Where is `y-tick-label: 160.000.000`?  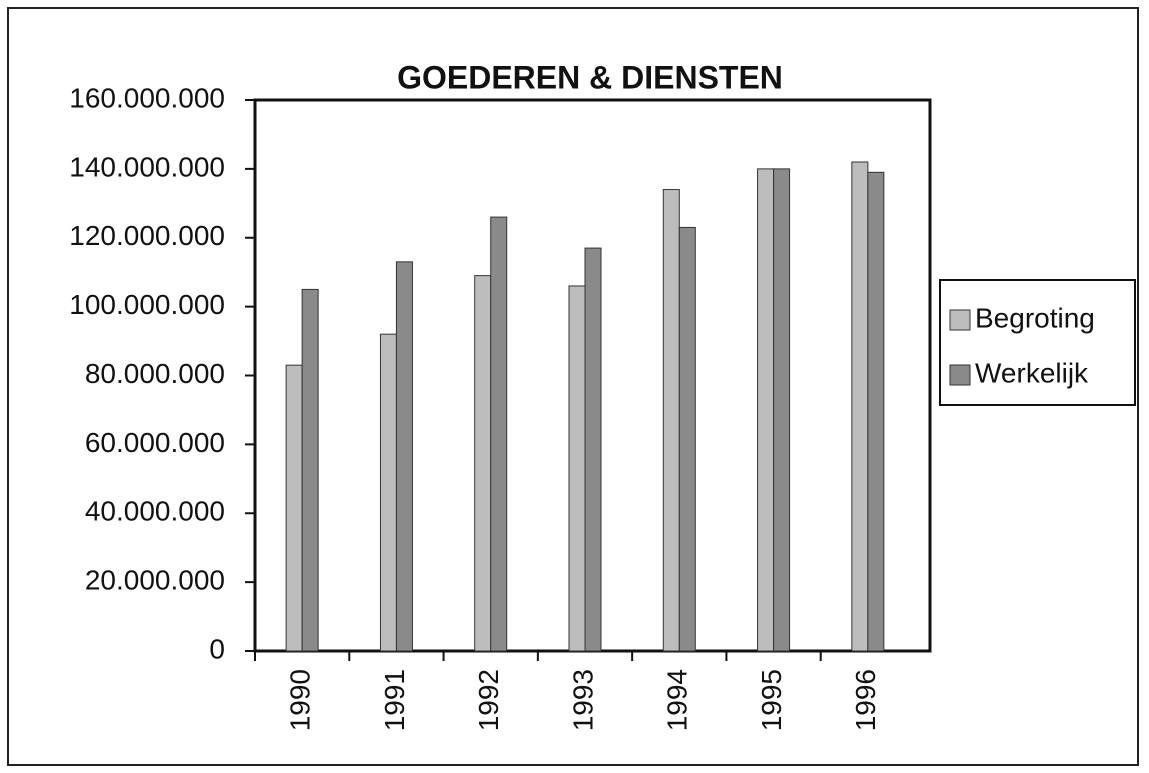
y-tick-label: 160.000.000 is located at coordinates (147, 97).